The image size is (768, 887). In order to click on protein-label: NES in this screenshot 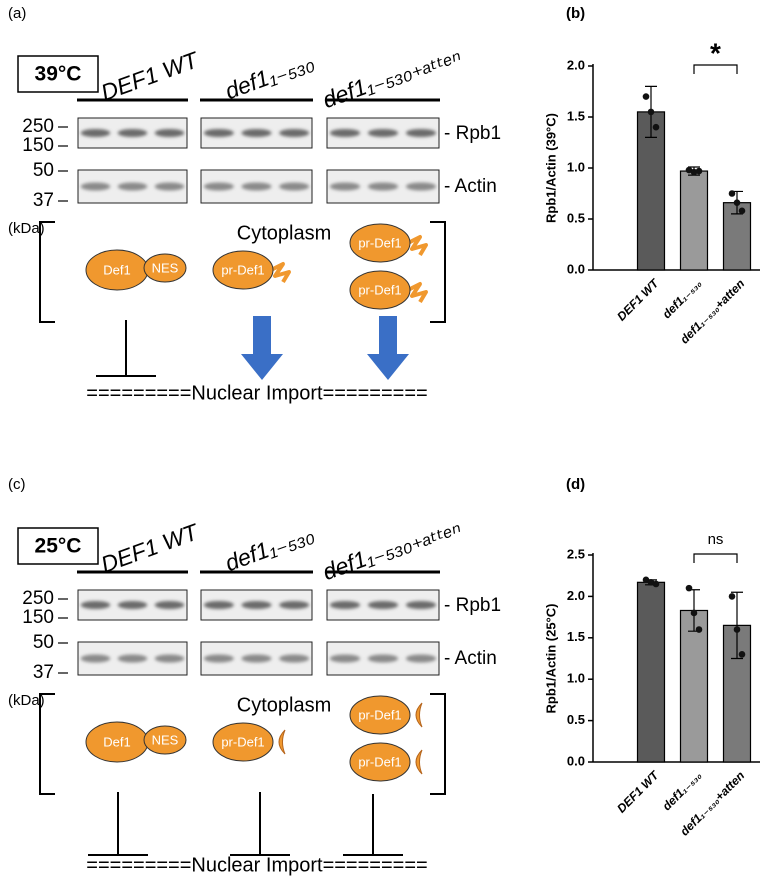, I will do `click(165, 267)`.